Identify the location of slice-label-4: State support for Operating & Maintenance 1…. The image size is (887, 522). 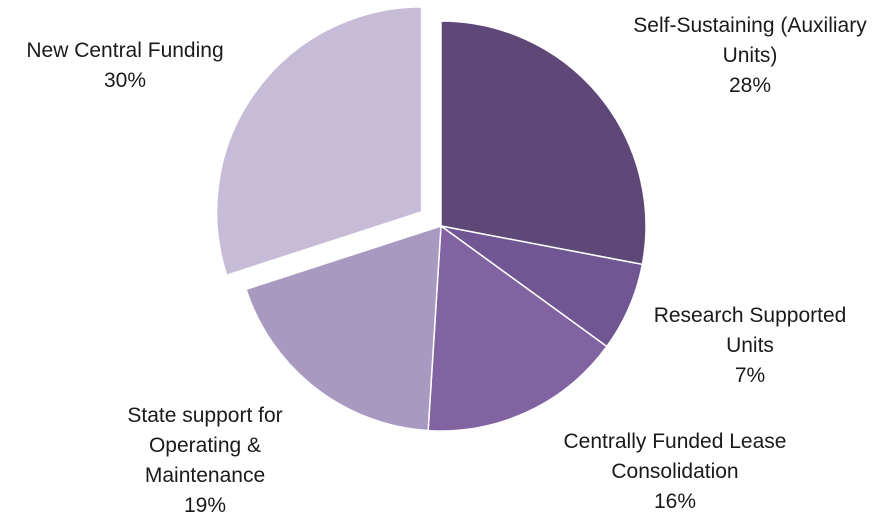
(204, 460).